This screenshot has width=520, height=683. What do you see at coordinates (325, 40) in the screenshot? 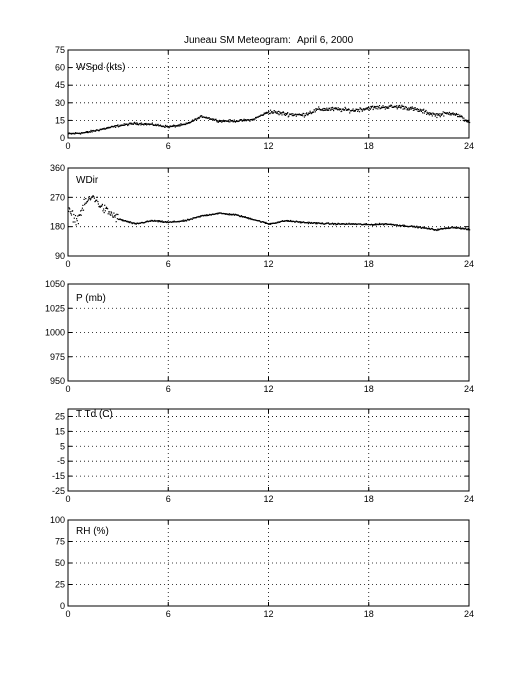
I see `chart-date: April 6, 2000` at bounding box center [325, 40].